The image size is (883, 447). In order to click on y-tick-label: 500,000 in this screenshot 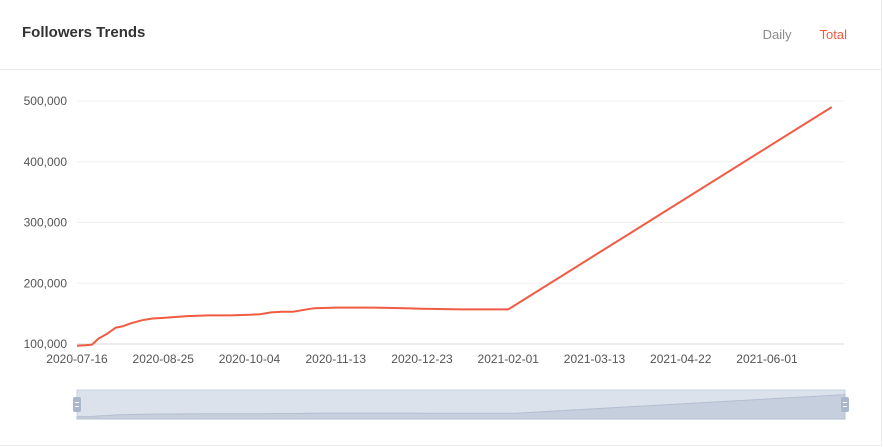, I will do `click(46, 101)`.